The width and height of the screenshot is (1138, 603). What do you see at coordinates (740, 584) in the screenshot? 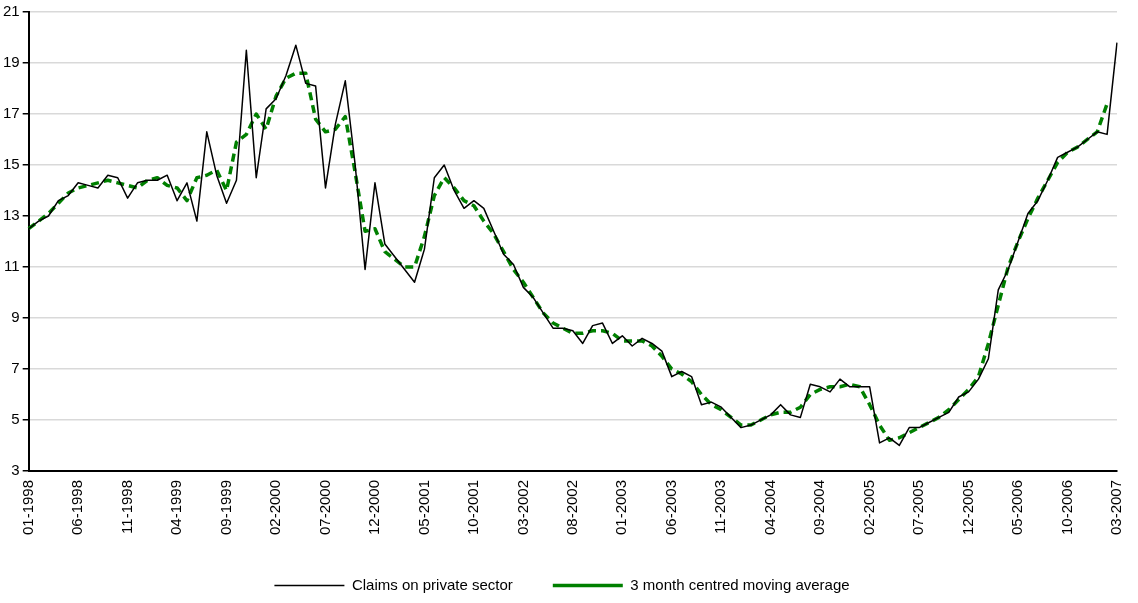
I see `legend-label: 3 month centred moving average` at bounding box center [740, 584].